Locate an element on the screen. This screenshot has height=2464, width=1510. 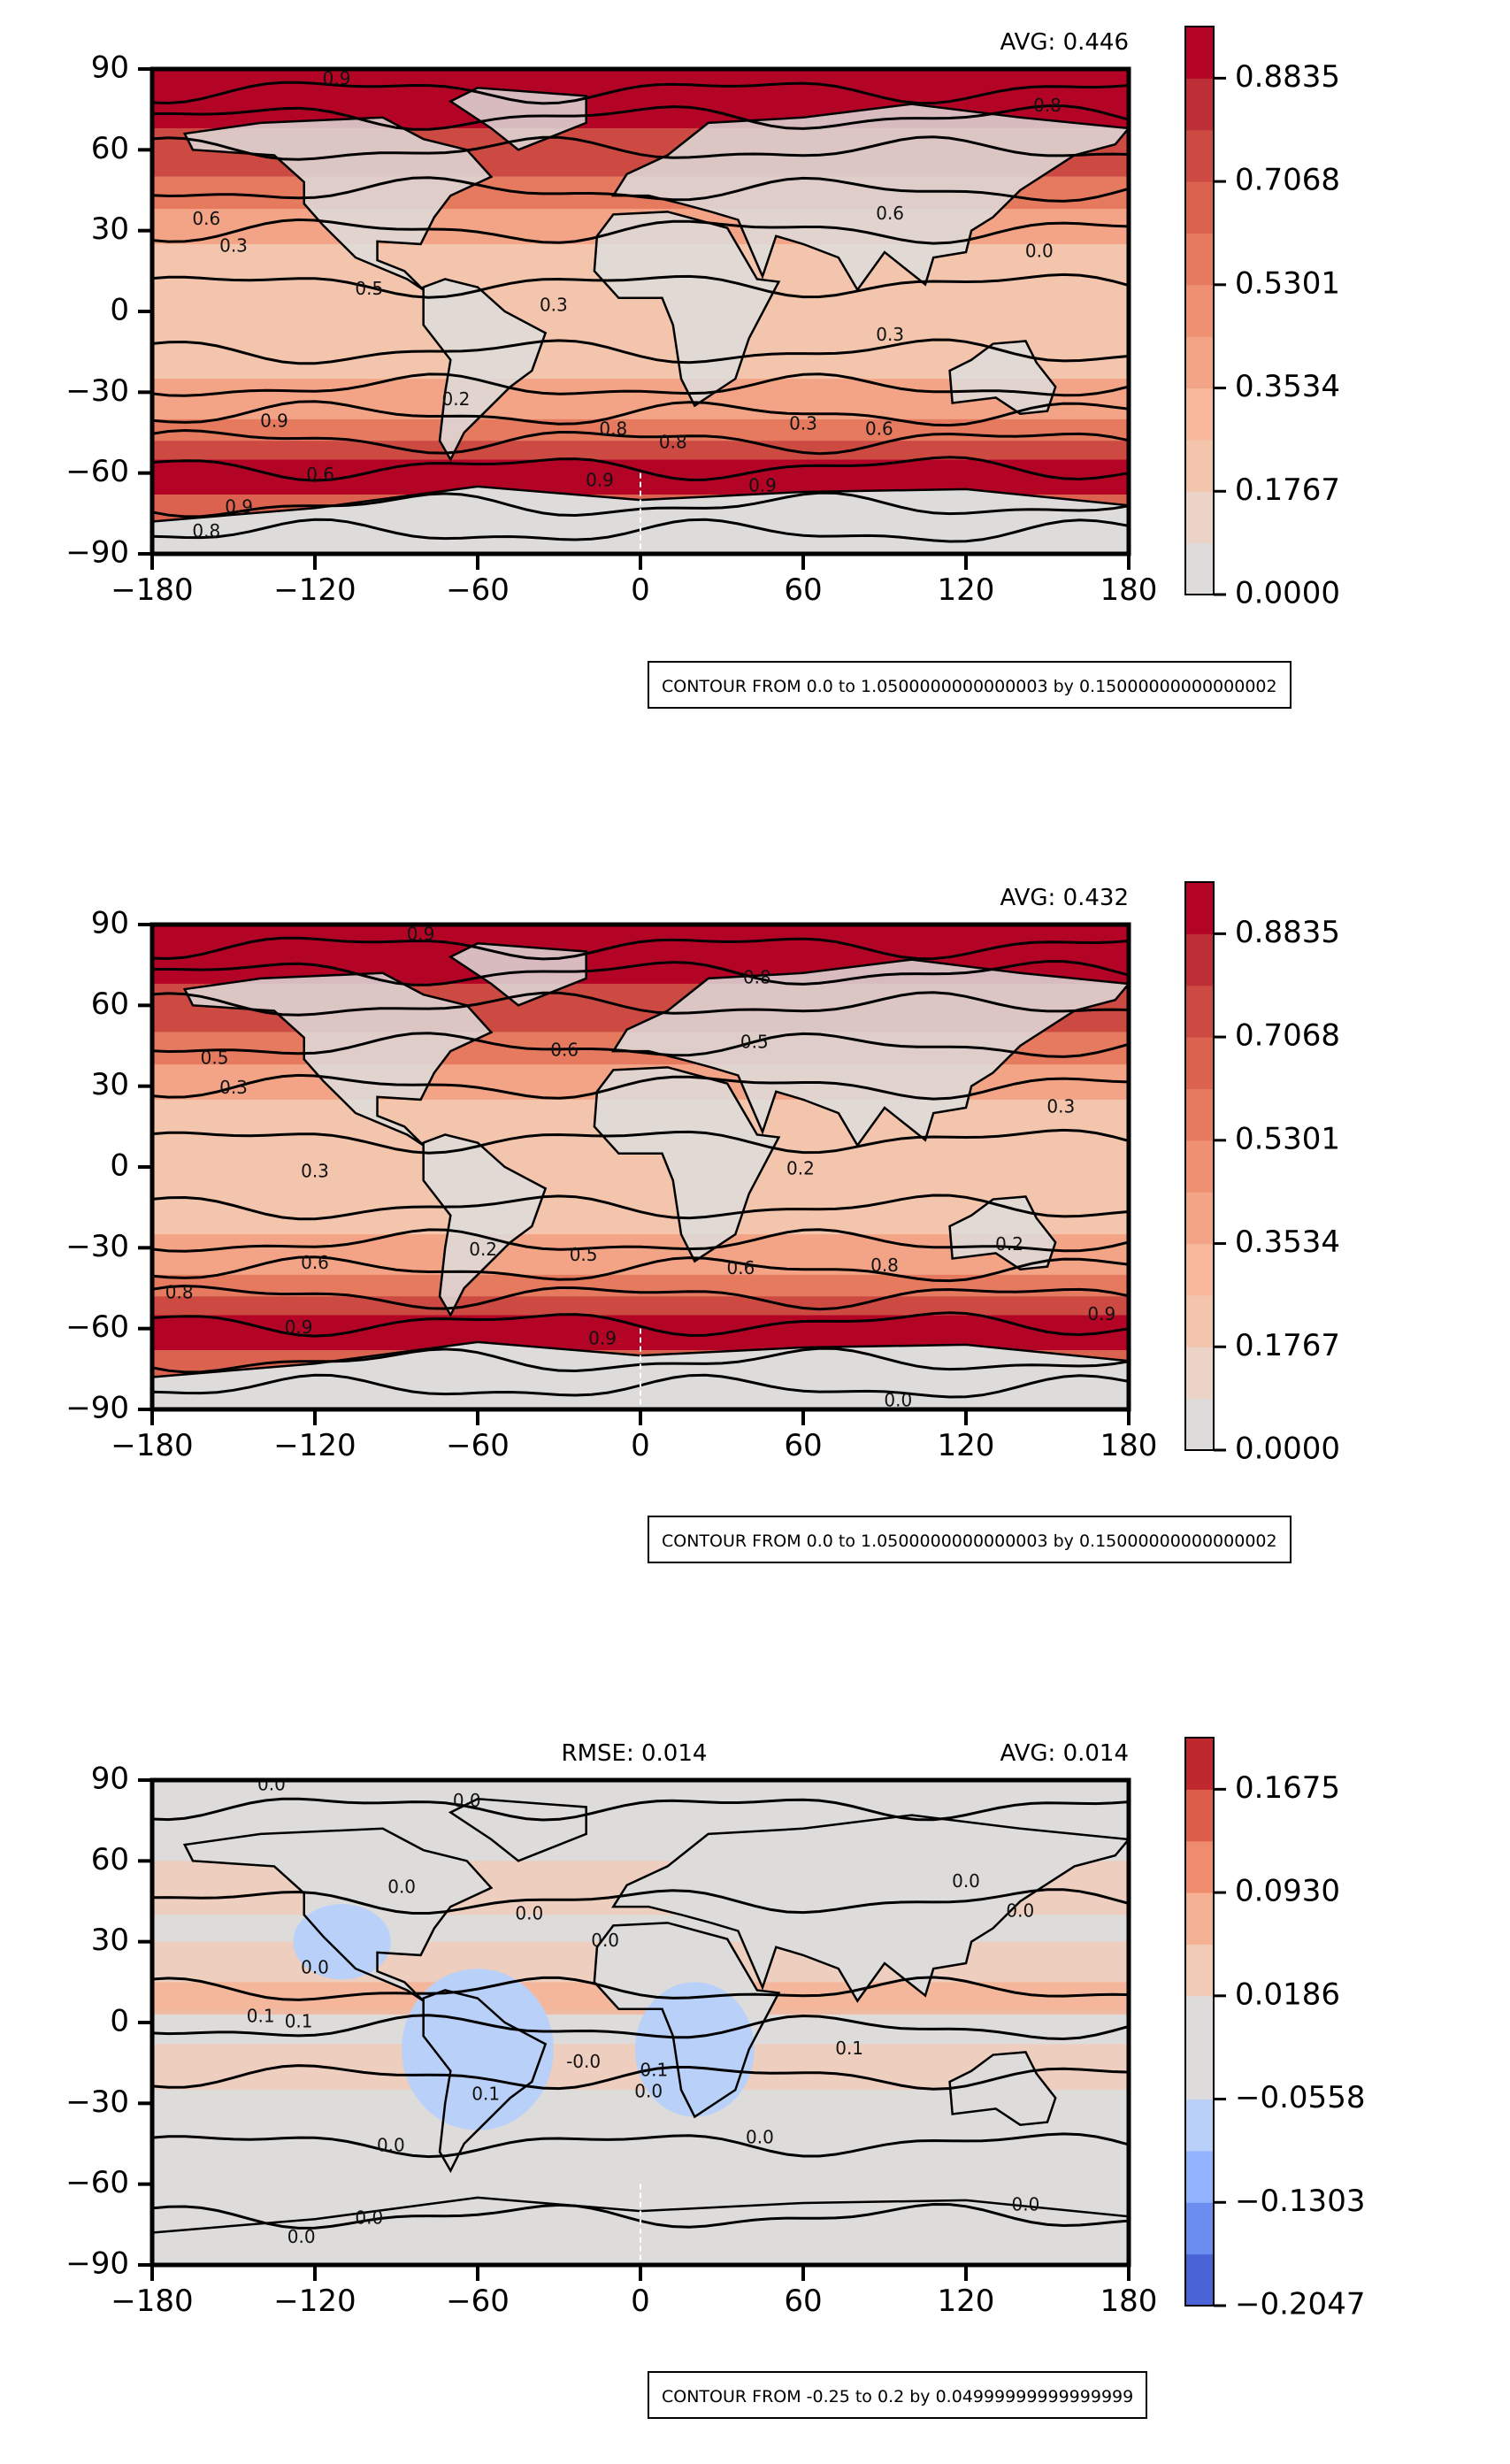
contour-label: 0.2 is located at coordinates (456, 399).